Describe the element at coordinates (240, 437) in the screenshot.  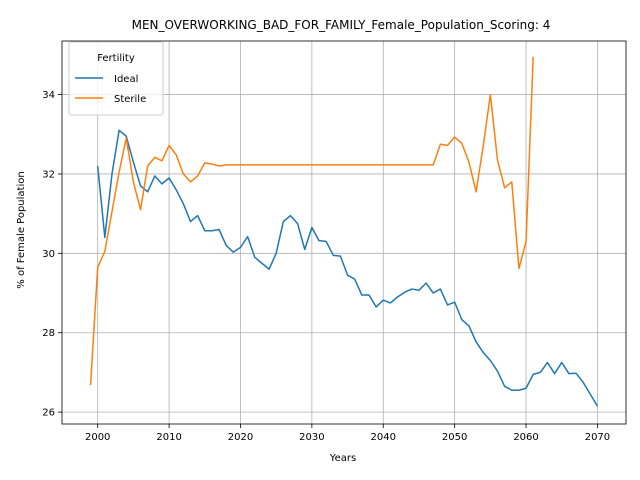
I see `x-tick-label: 2020` at that location.